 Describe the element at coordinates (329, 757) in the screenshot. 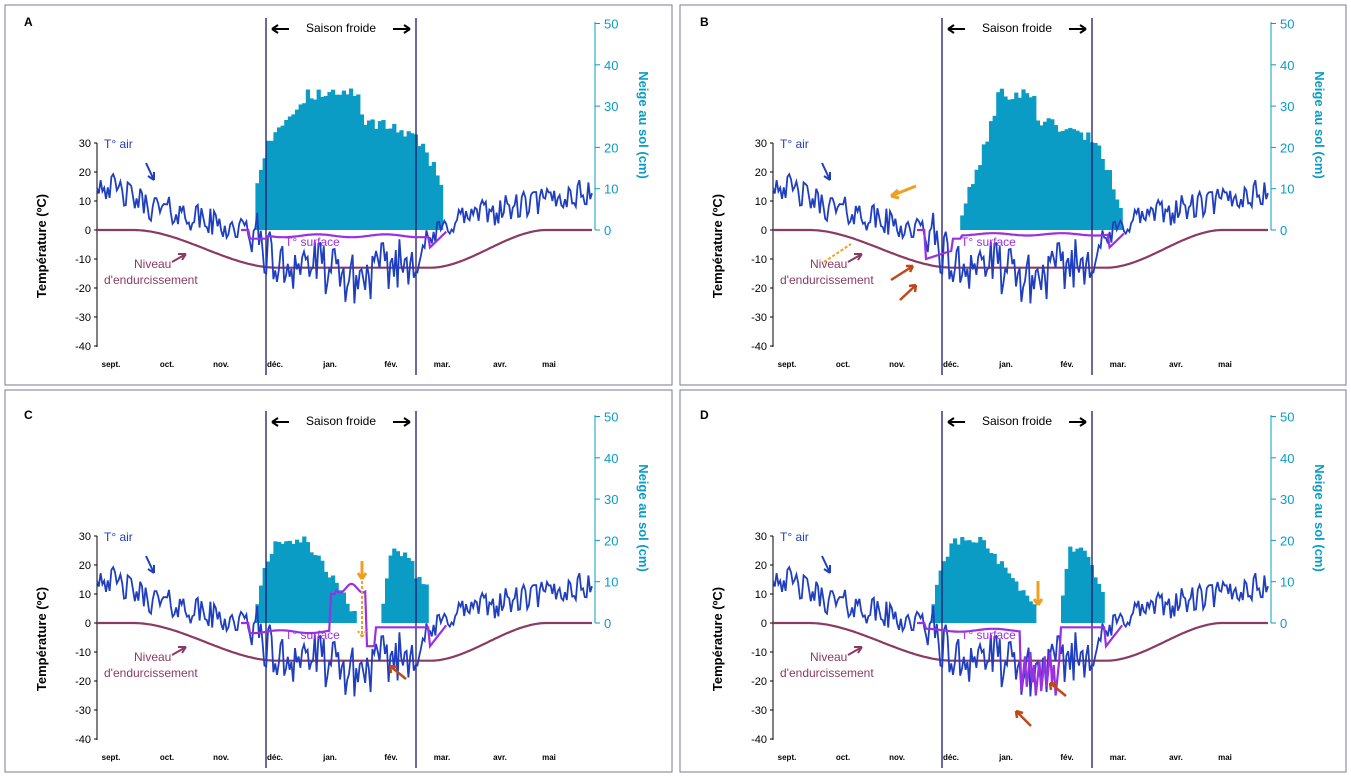

I see `month-label: jan.` at that location.